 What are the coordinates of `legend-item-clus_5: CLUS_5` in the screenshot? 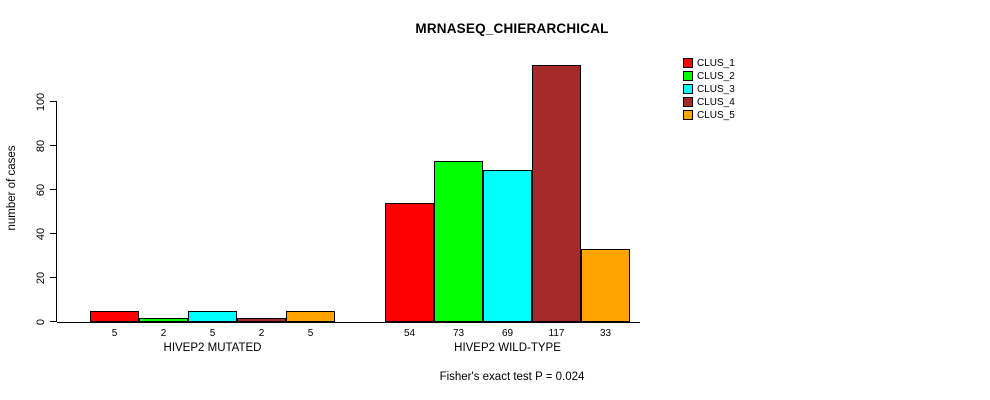 It's located at (709, 115).